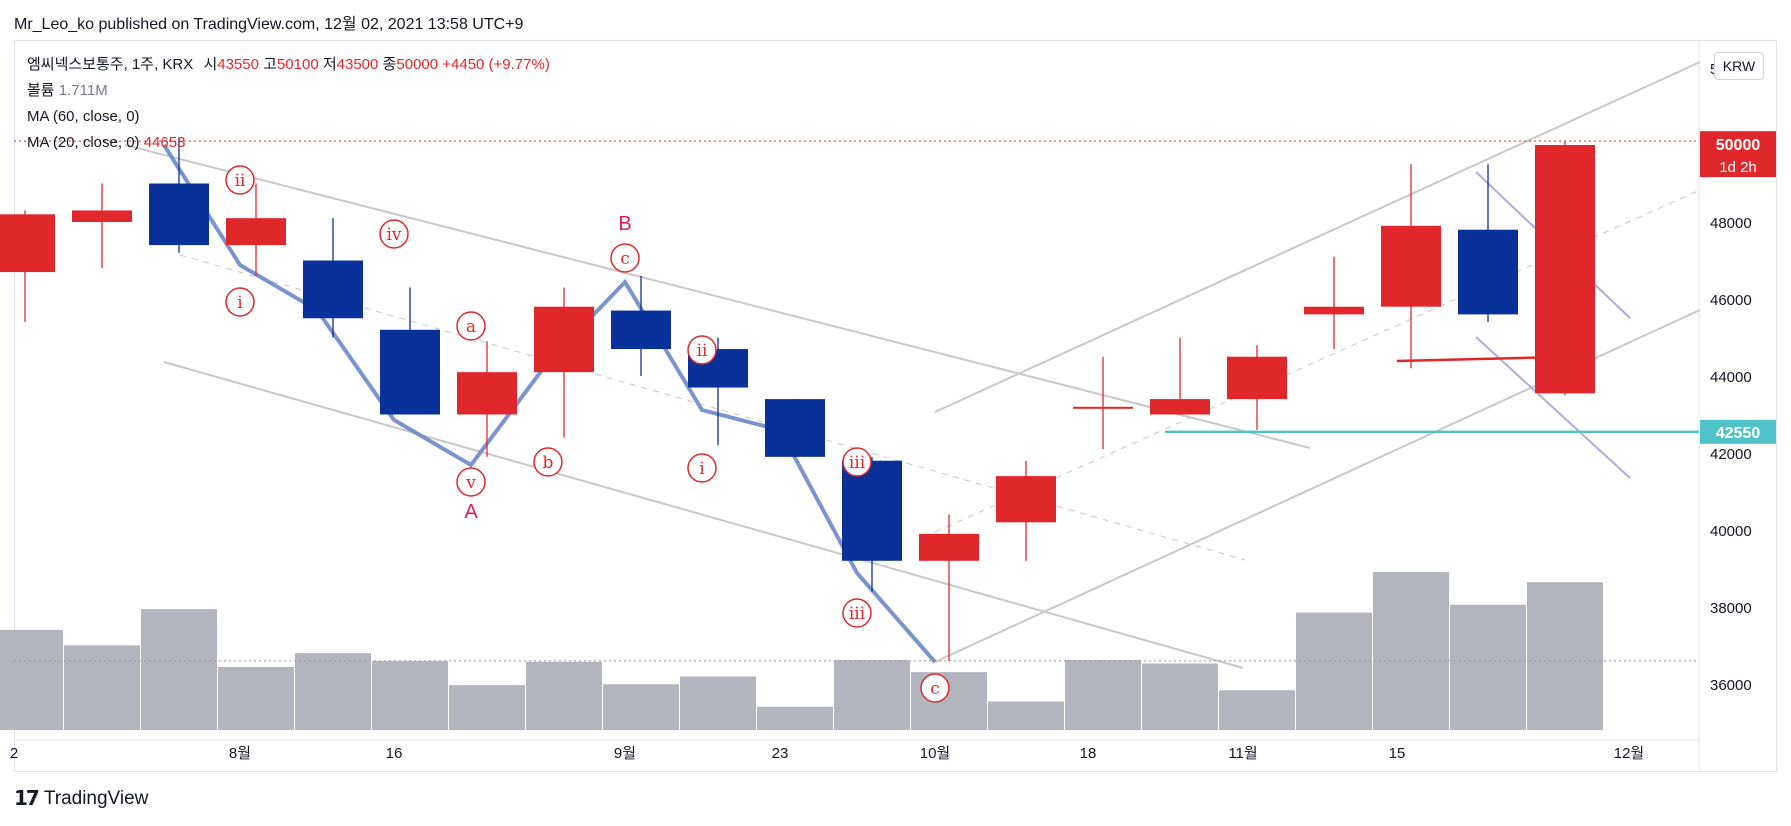 The width and height of the screenshot is (1791, 826). Describe the element at coordinates (1731, 223) in the screenshot. I see `price-tick-label: 48000` at that location.